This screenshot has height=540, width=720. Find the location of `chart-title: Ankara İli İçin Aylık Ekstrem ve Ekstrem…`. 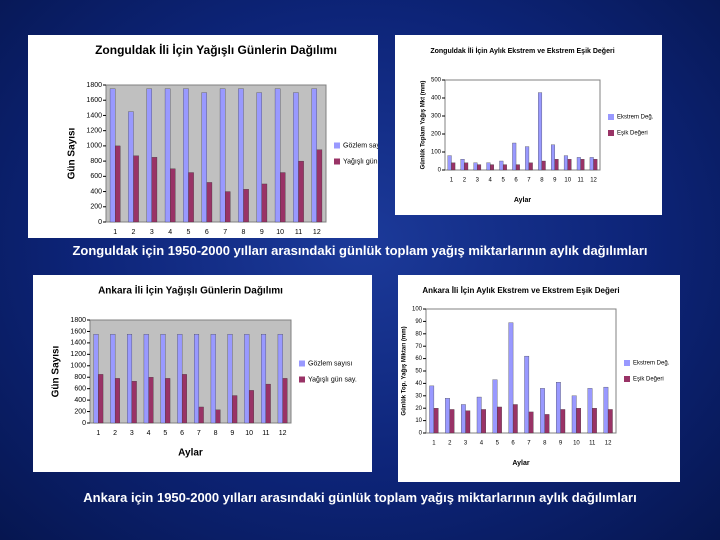

chart-title: Ankara İli İçin Aylık Ekstrem ve Ekstrem… is located at coordinates (520, 290).